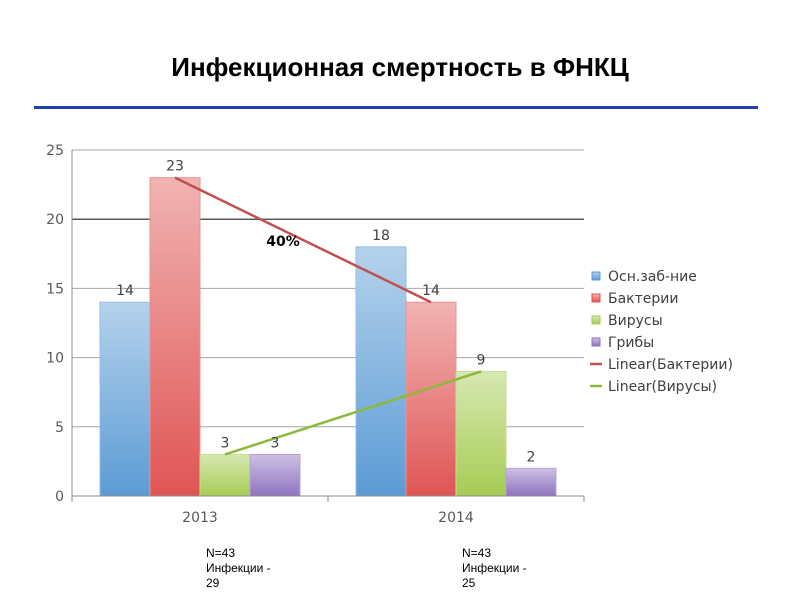 This screenshot has height=600, width=800. What do you see at coordinates (238, 568) in the screenshot?
I see `note-2013-line2: Инфекции -` at bounding box center [238, 568].